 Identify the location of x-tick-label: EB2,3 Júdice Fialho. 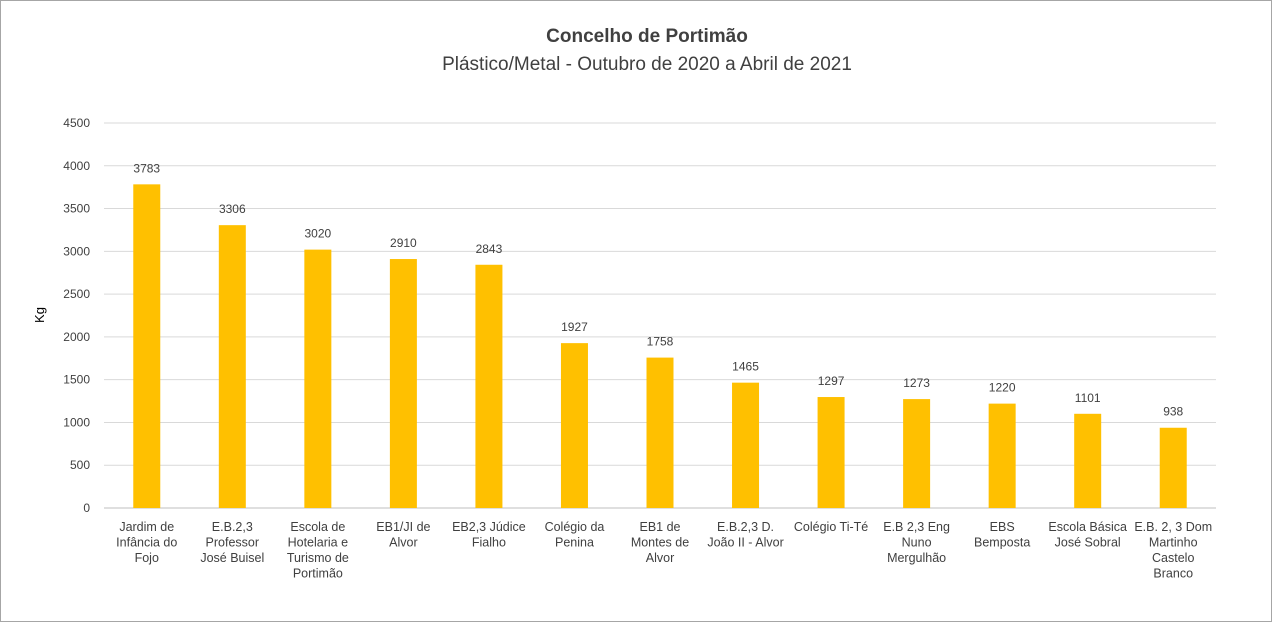
(489, 535).